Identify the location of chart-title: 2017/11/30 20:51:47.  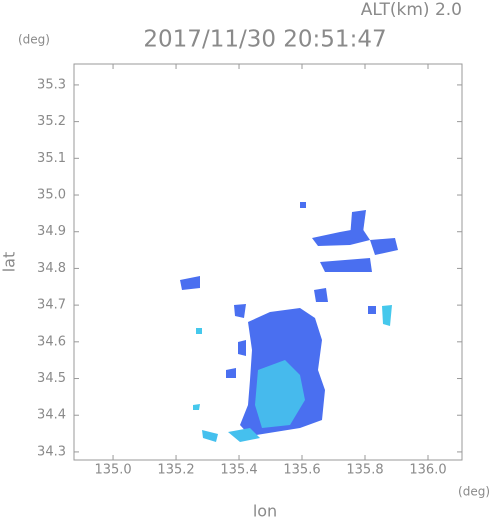
(264, 40).